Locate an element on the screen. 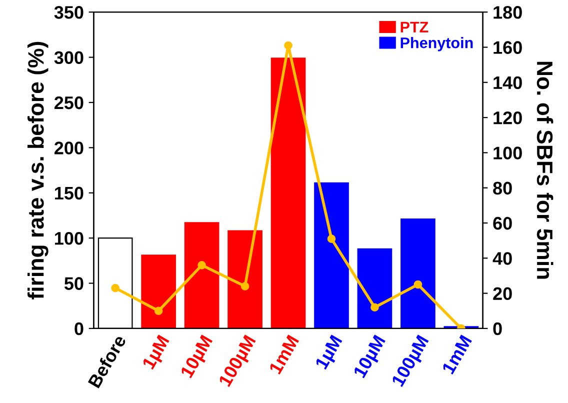 This screenshot has width=568, height=403. y-tick-label: 250 is located at coordinates (69, 103).